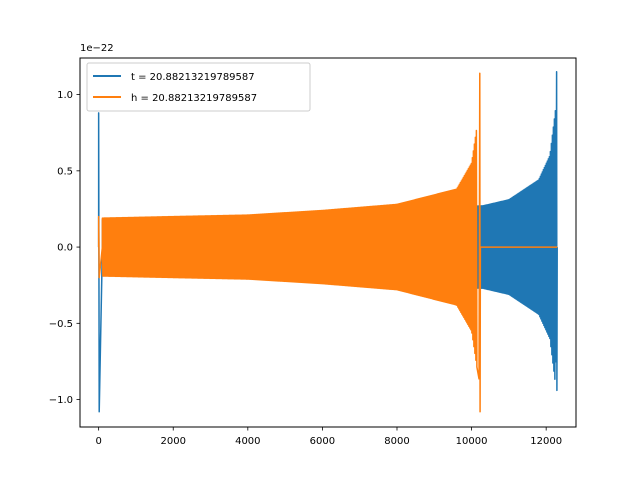  What do you see at coordinates (322, 441) in the screenshot?
I see `x-tick-label: 6000` at bounding box center [322, 441].